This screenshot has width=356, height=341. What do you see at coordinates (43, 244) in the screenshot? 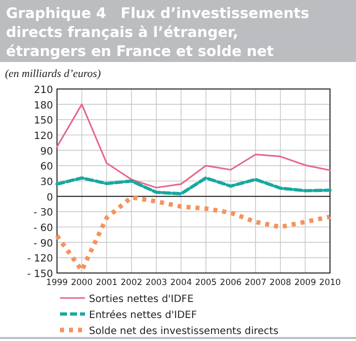
I see `y-tick-label: - 90` at bounding box center [43, 244].